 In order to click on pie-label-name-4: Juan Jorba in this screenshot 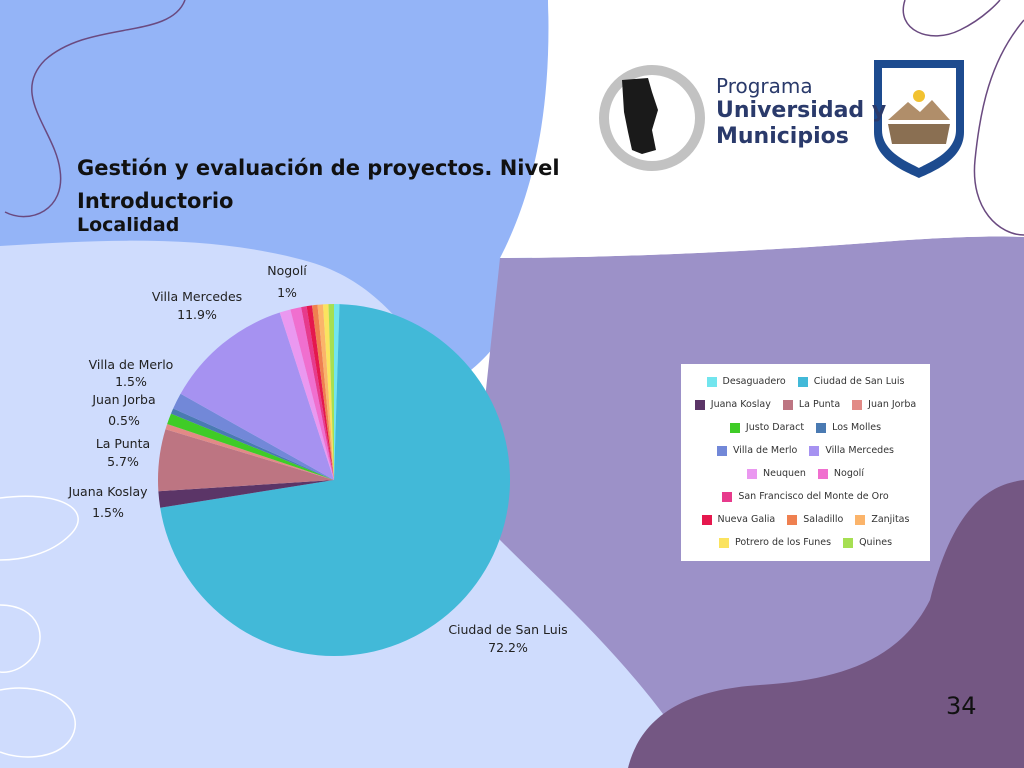, I will do `click(123, 399)`.